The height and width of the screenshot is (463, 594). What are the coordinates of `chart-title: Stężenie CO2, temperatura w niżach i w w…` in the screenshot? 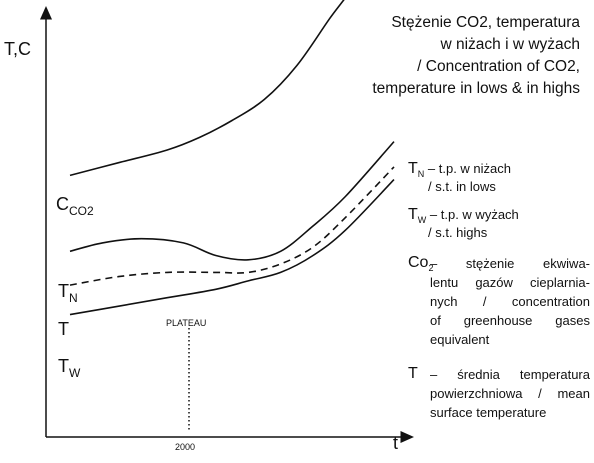 It's located at (466, 56).